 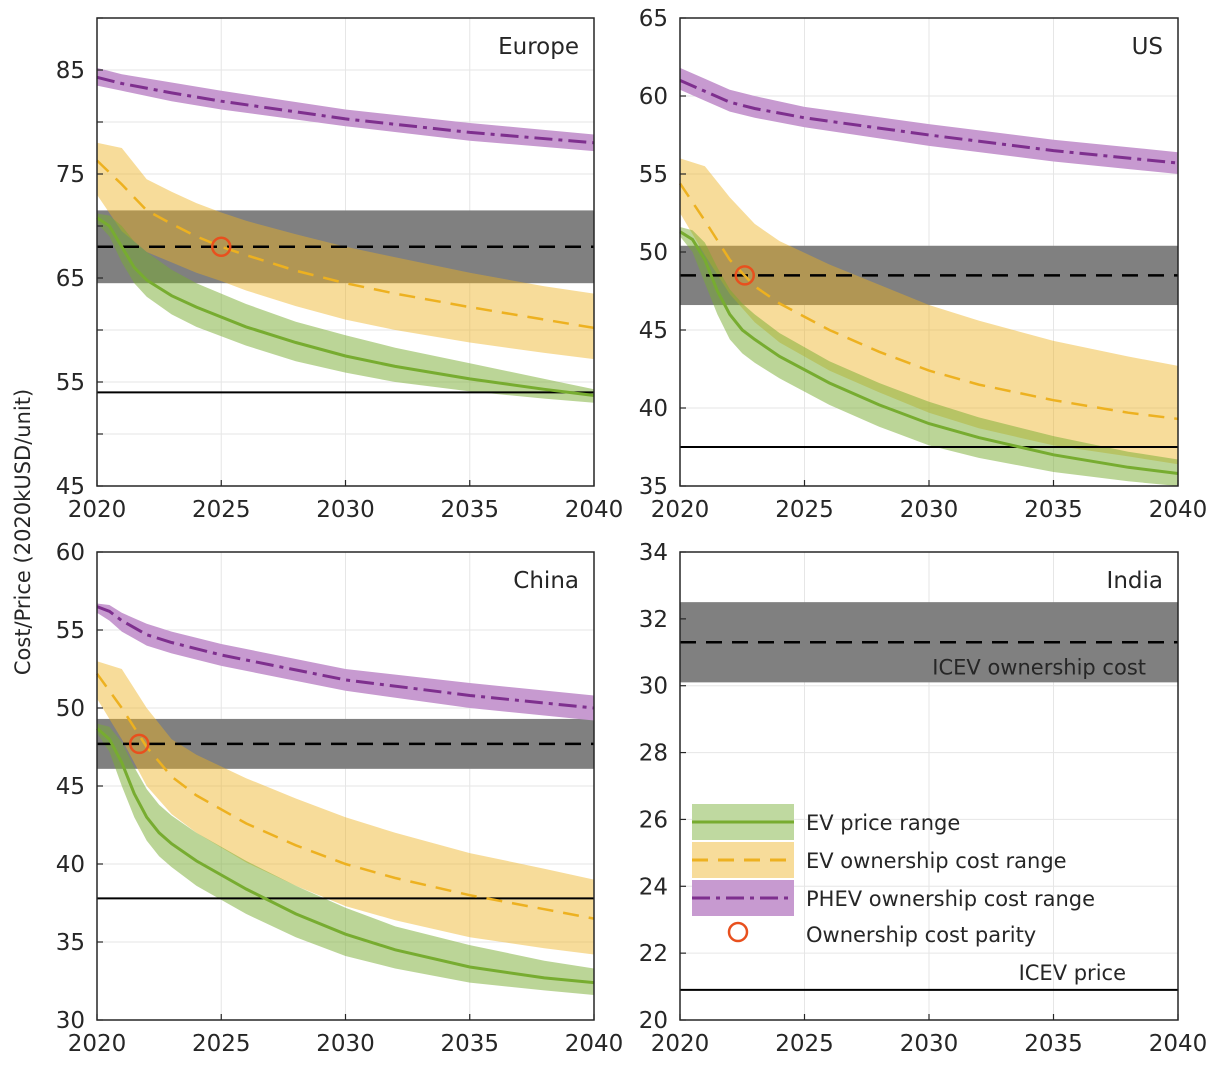 What do you see at coordinates (345, 306) in the screenshot?
I see `ev-price-line-europe` at bounding box center [345, 306].